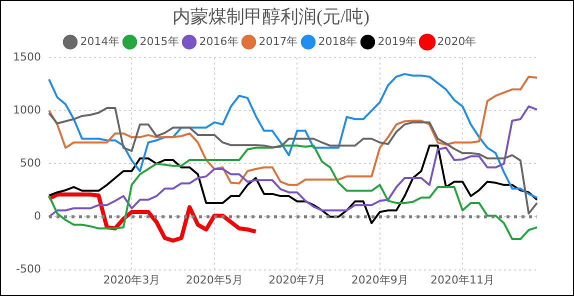 This screenshot has height=296, width=574. I want to click on legend-label: 2018年, so click(338, 41).